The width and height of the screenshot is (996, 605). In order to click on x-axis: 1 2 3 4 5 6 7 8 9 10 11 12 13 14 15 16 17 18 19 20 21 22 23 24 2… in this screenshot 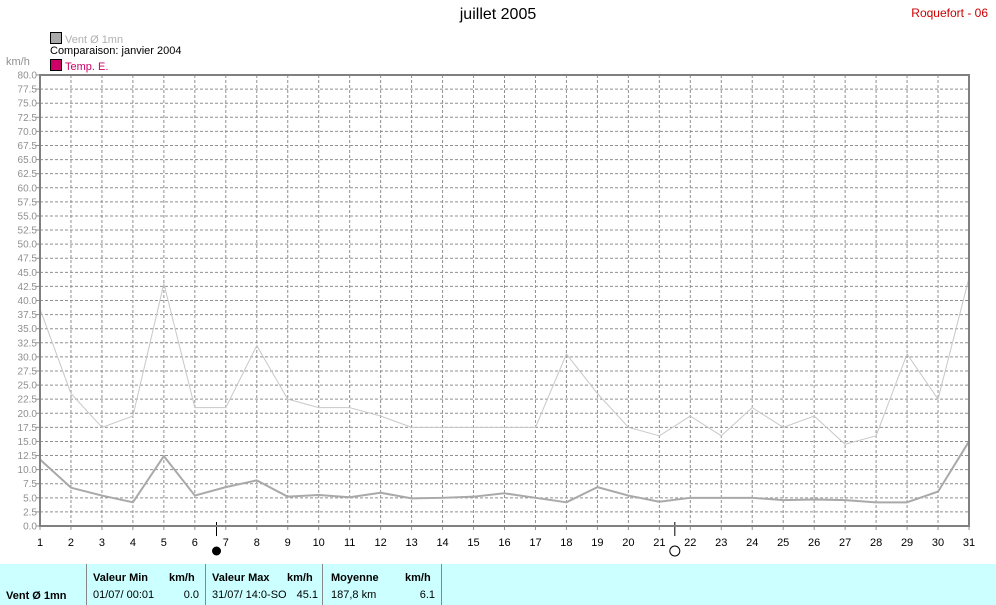, I will do `click(506, 537)`.